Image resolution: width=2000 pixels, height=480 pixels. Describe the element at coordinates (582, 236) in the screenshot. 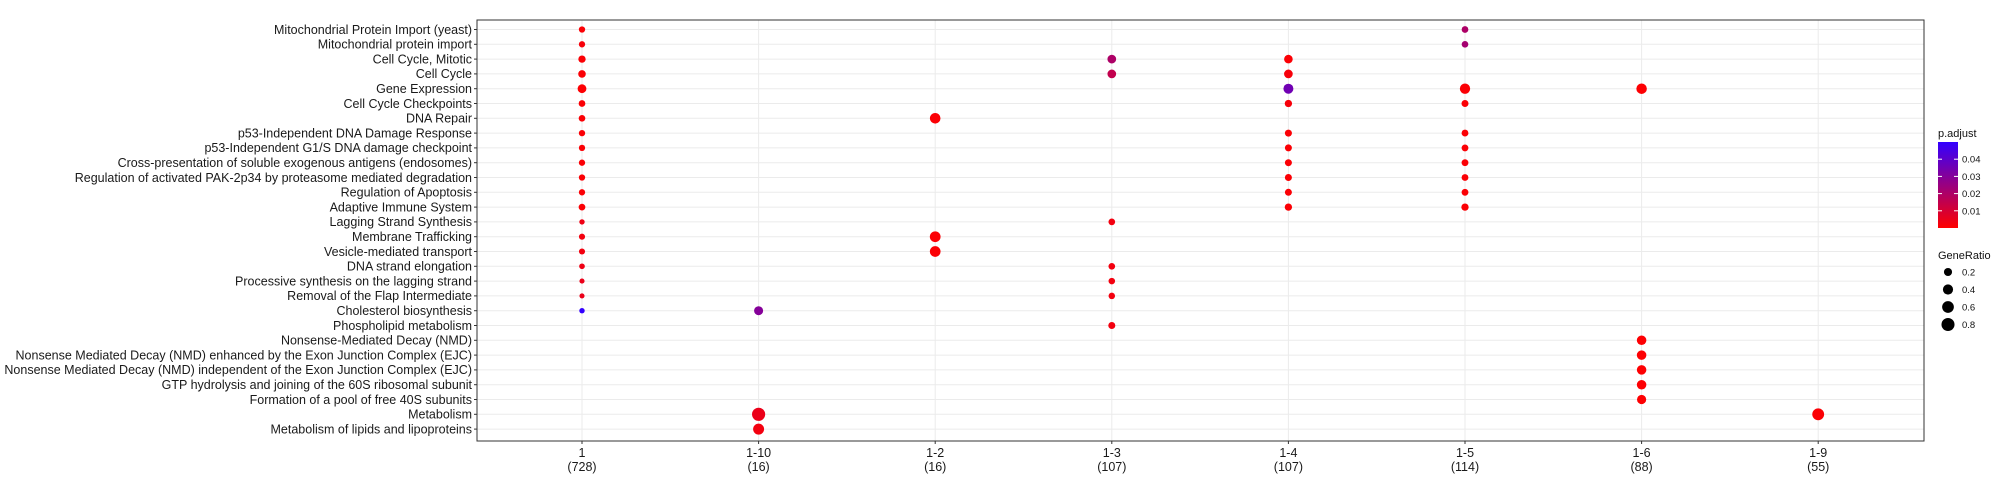

I see `point-1-membrane-trafficking` at that location.